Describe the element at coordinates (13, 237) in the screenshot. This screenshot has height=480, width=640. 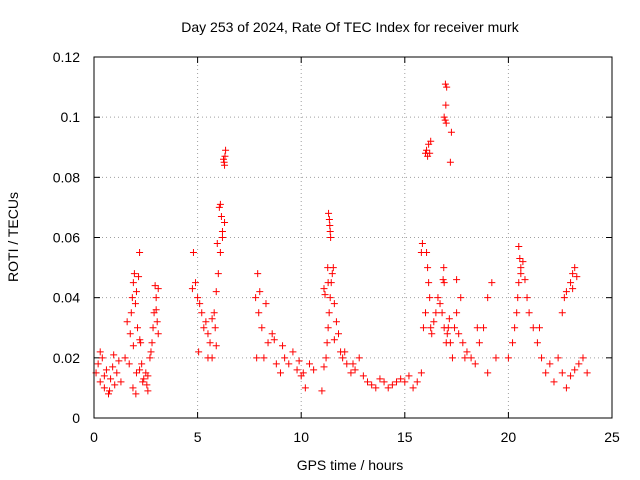
I see `y-axis-label: ROTI / TECUs` at that location.